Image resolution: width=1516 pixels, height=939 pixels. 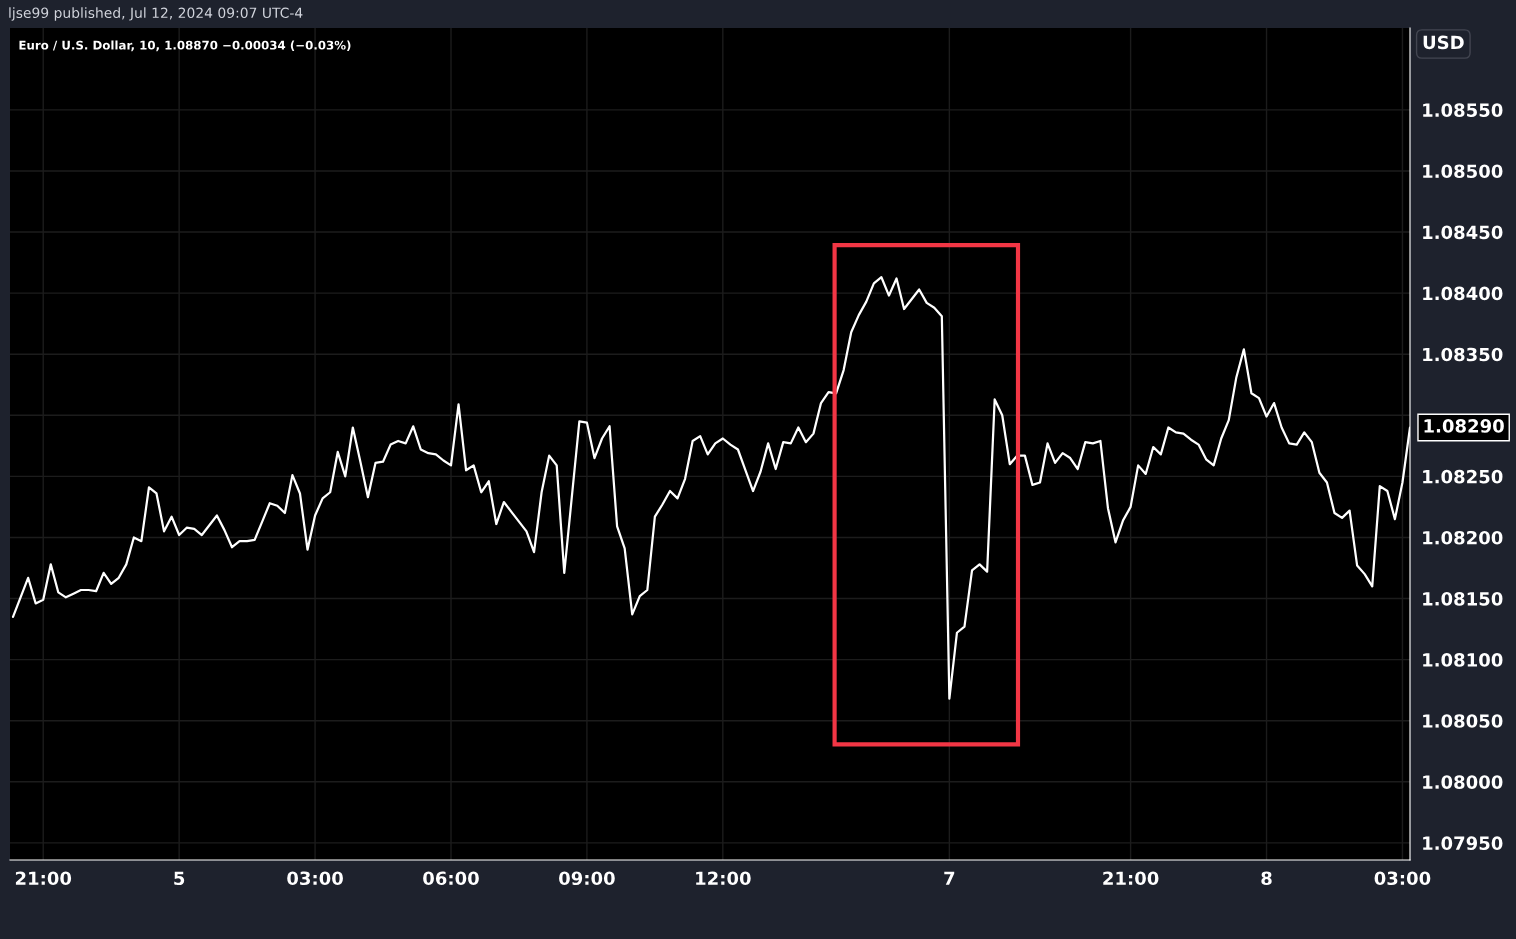 What do you see at coordinates (1464, 426) in the screenshot?
I see `text: 1.08290` at bounding box center [1464, 426].